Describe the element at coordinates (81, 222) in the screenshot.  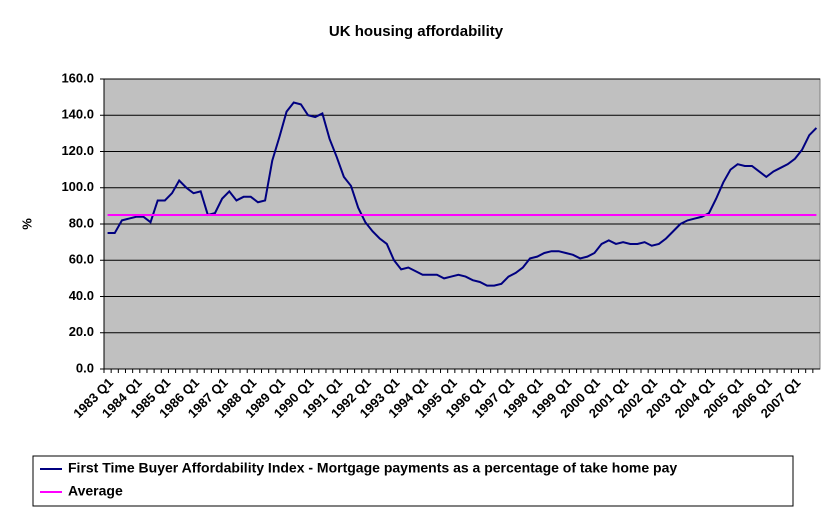
I see `y-tick-label: 80.0` at that location.